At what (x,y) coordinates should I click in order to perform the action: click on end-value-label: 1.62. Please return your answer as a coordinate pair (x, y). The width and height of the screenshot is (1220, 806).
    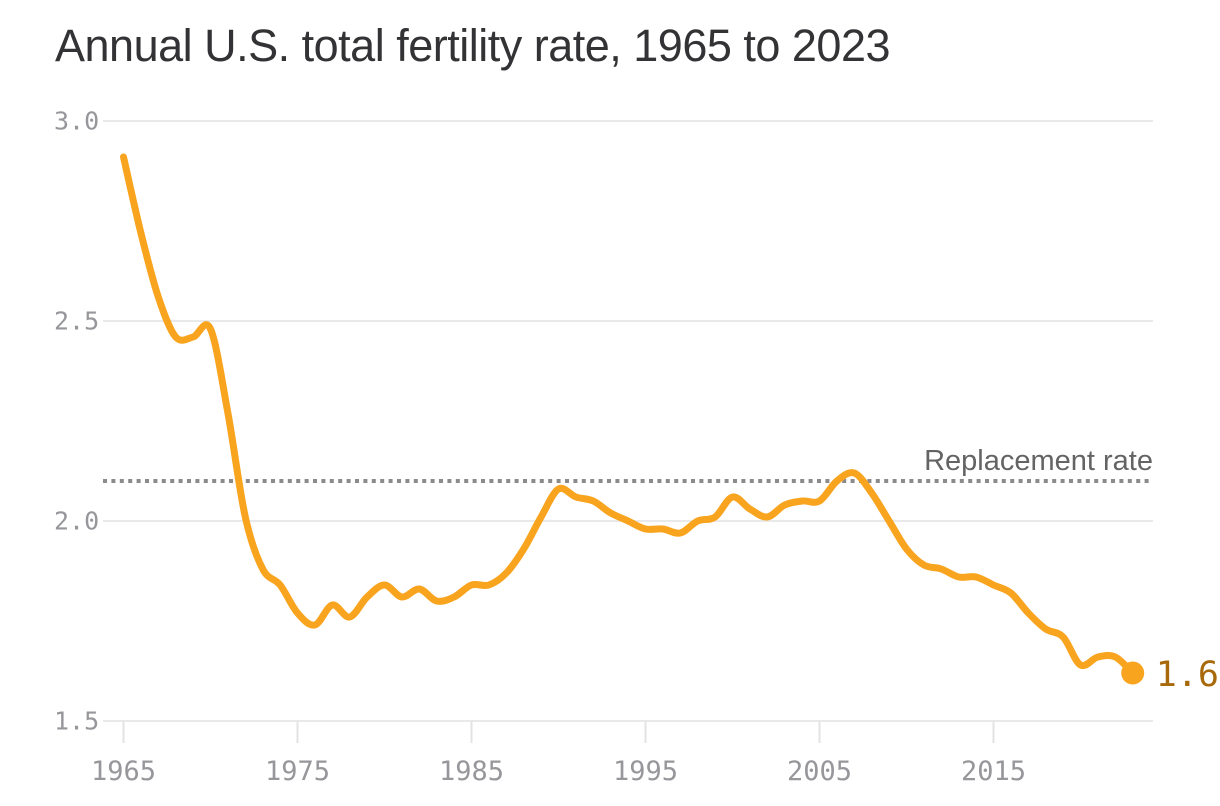
    Looking at the image, I should click on (1188, 675).